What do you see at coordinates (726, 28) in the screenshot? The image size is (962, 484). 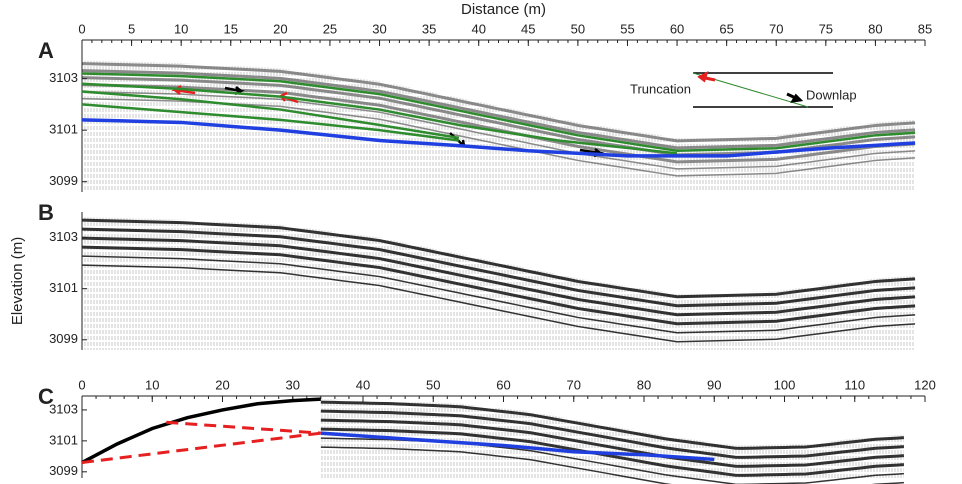 I see `x-tick-label: 65` at bounding box center [726, 28].